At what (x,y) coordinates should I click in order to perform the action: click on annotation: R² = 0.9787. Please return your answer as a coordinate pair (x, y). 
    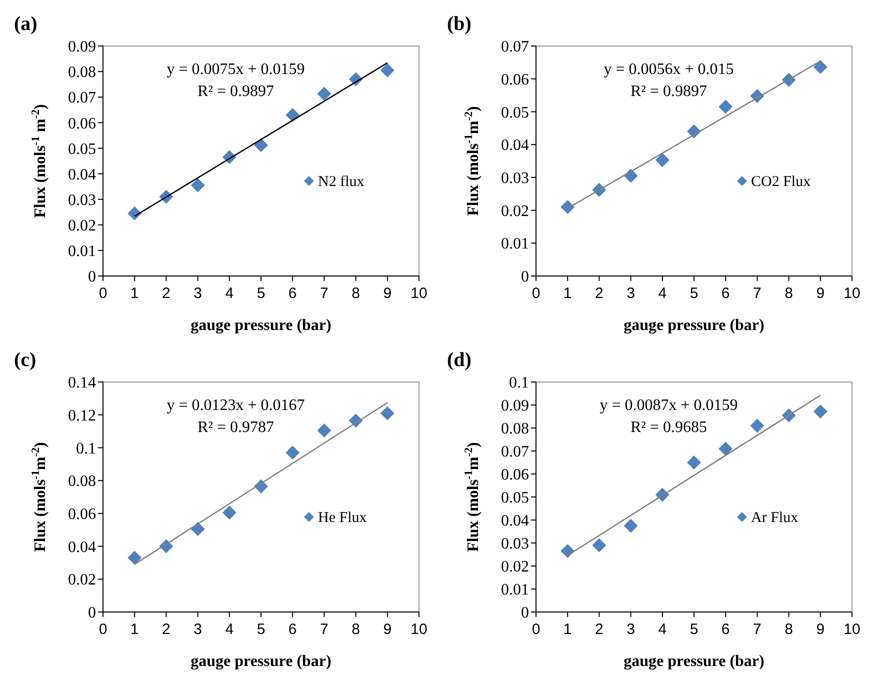
    Looking at the image, I should click on (235, 427).